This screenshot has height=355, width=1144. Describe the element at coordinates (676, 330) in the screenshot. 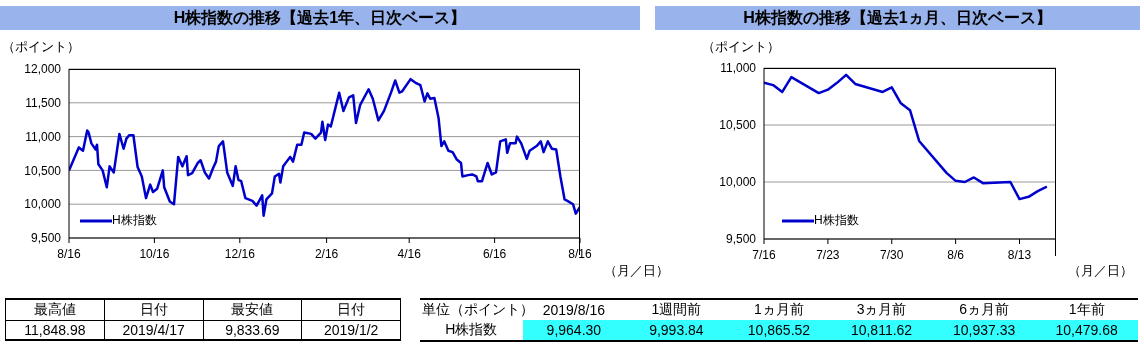

I see `text: 9,993.84` at that location.